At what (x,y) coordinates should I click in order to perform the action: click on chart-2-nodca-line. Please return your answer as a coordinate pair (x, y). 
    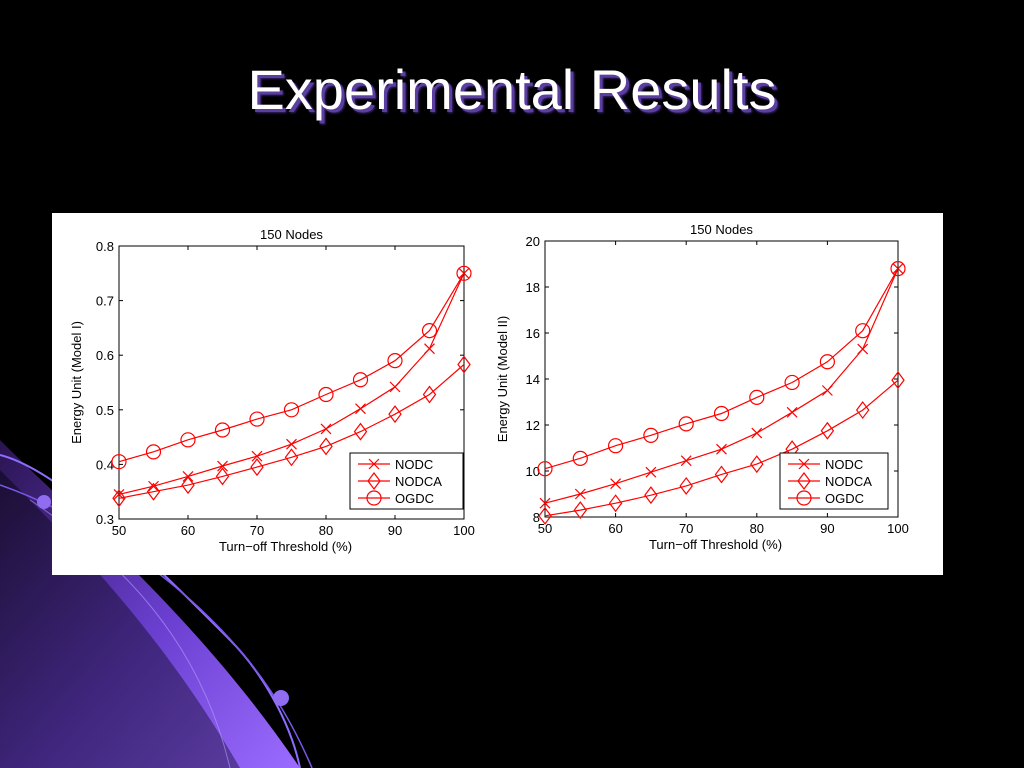
    Looking at the image, I should click on (721, 448).